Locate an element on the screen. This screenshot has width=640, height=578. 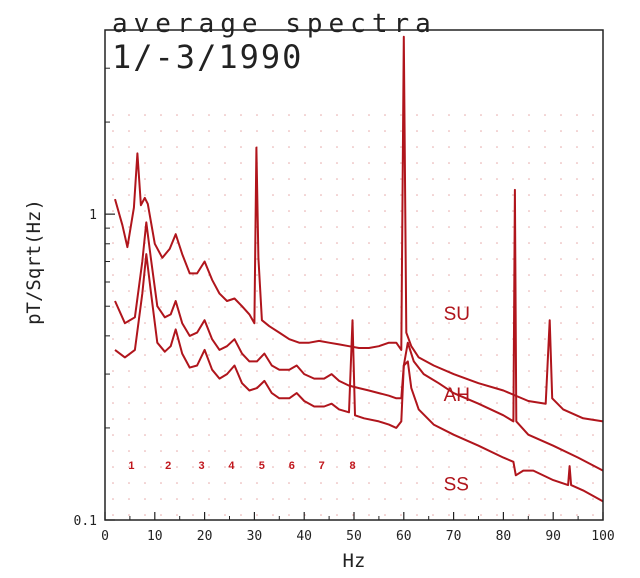
series-label-su: SU is located at coordinates (457, 314).